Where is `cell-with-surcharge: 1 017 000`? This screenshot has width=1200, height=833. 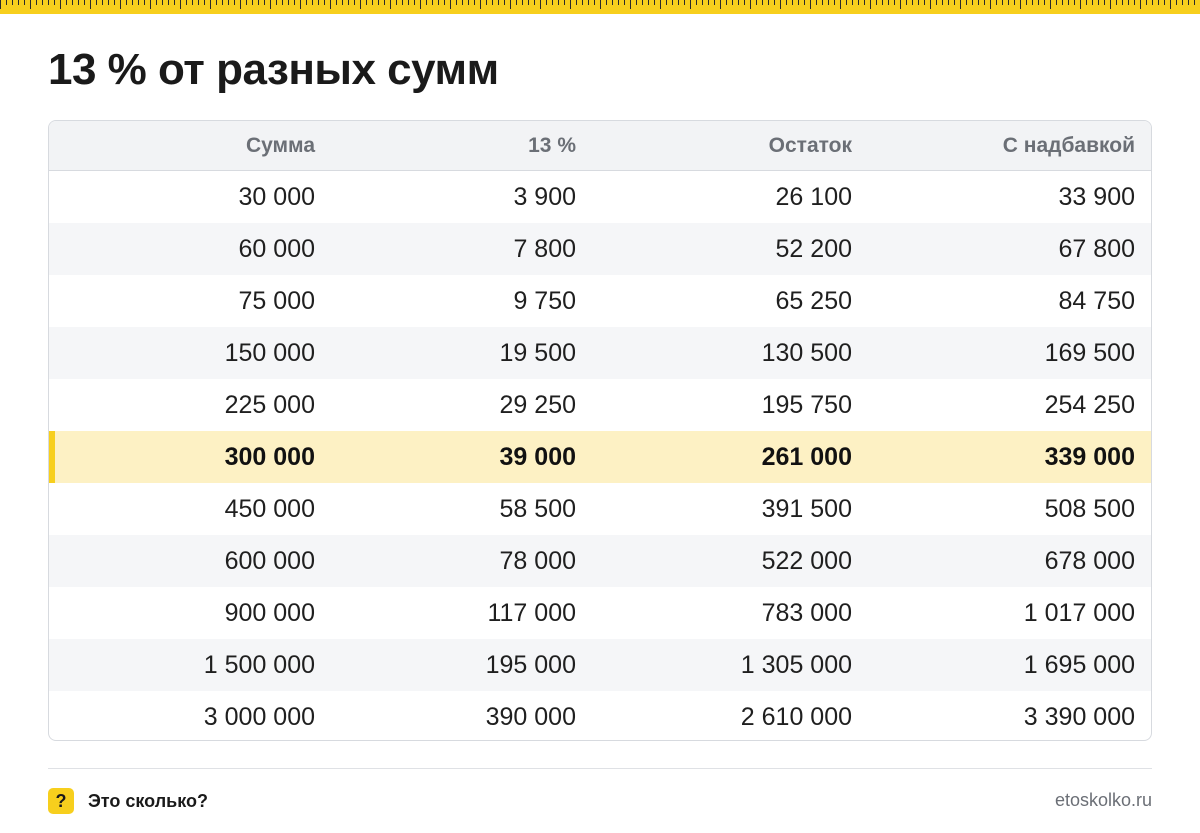 cell-with-surcharge: 1 017 000 is located at coordinates (1079, 612).